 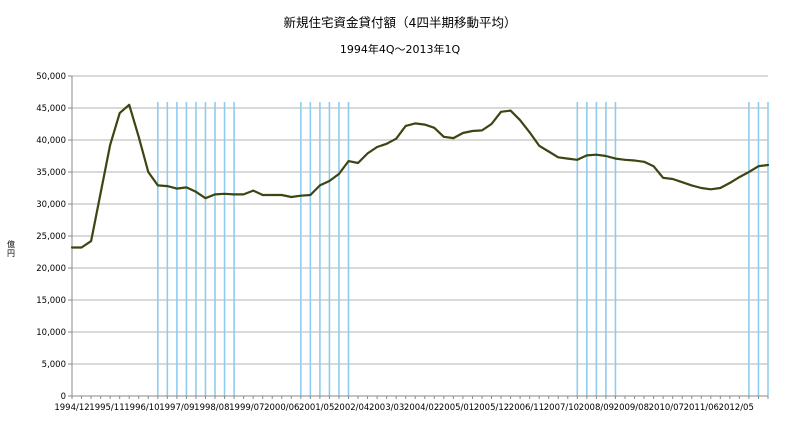 I want to click on x-tick-label: 2011/06, so click(x=701, y=408).